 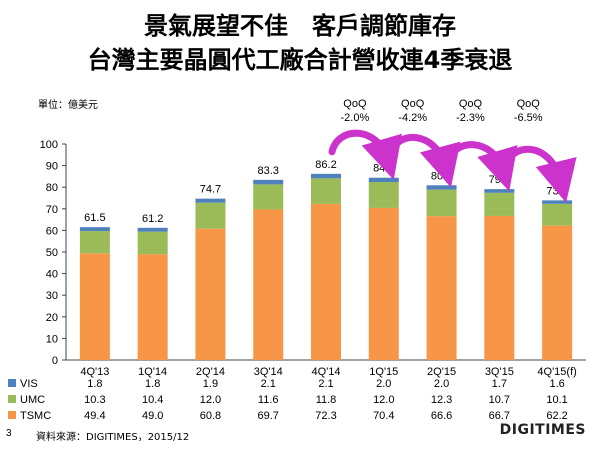 I want to click on y-tick-label: 30, so click(x=52, y=296).